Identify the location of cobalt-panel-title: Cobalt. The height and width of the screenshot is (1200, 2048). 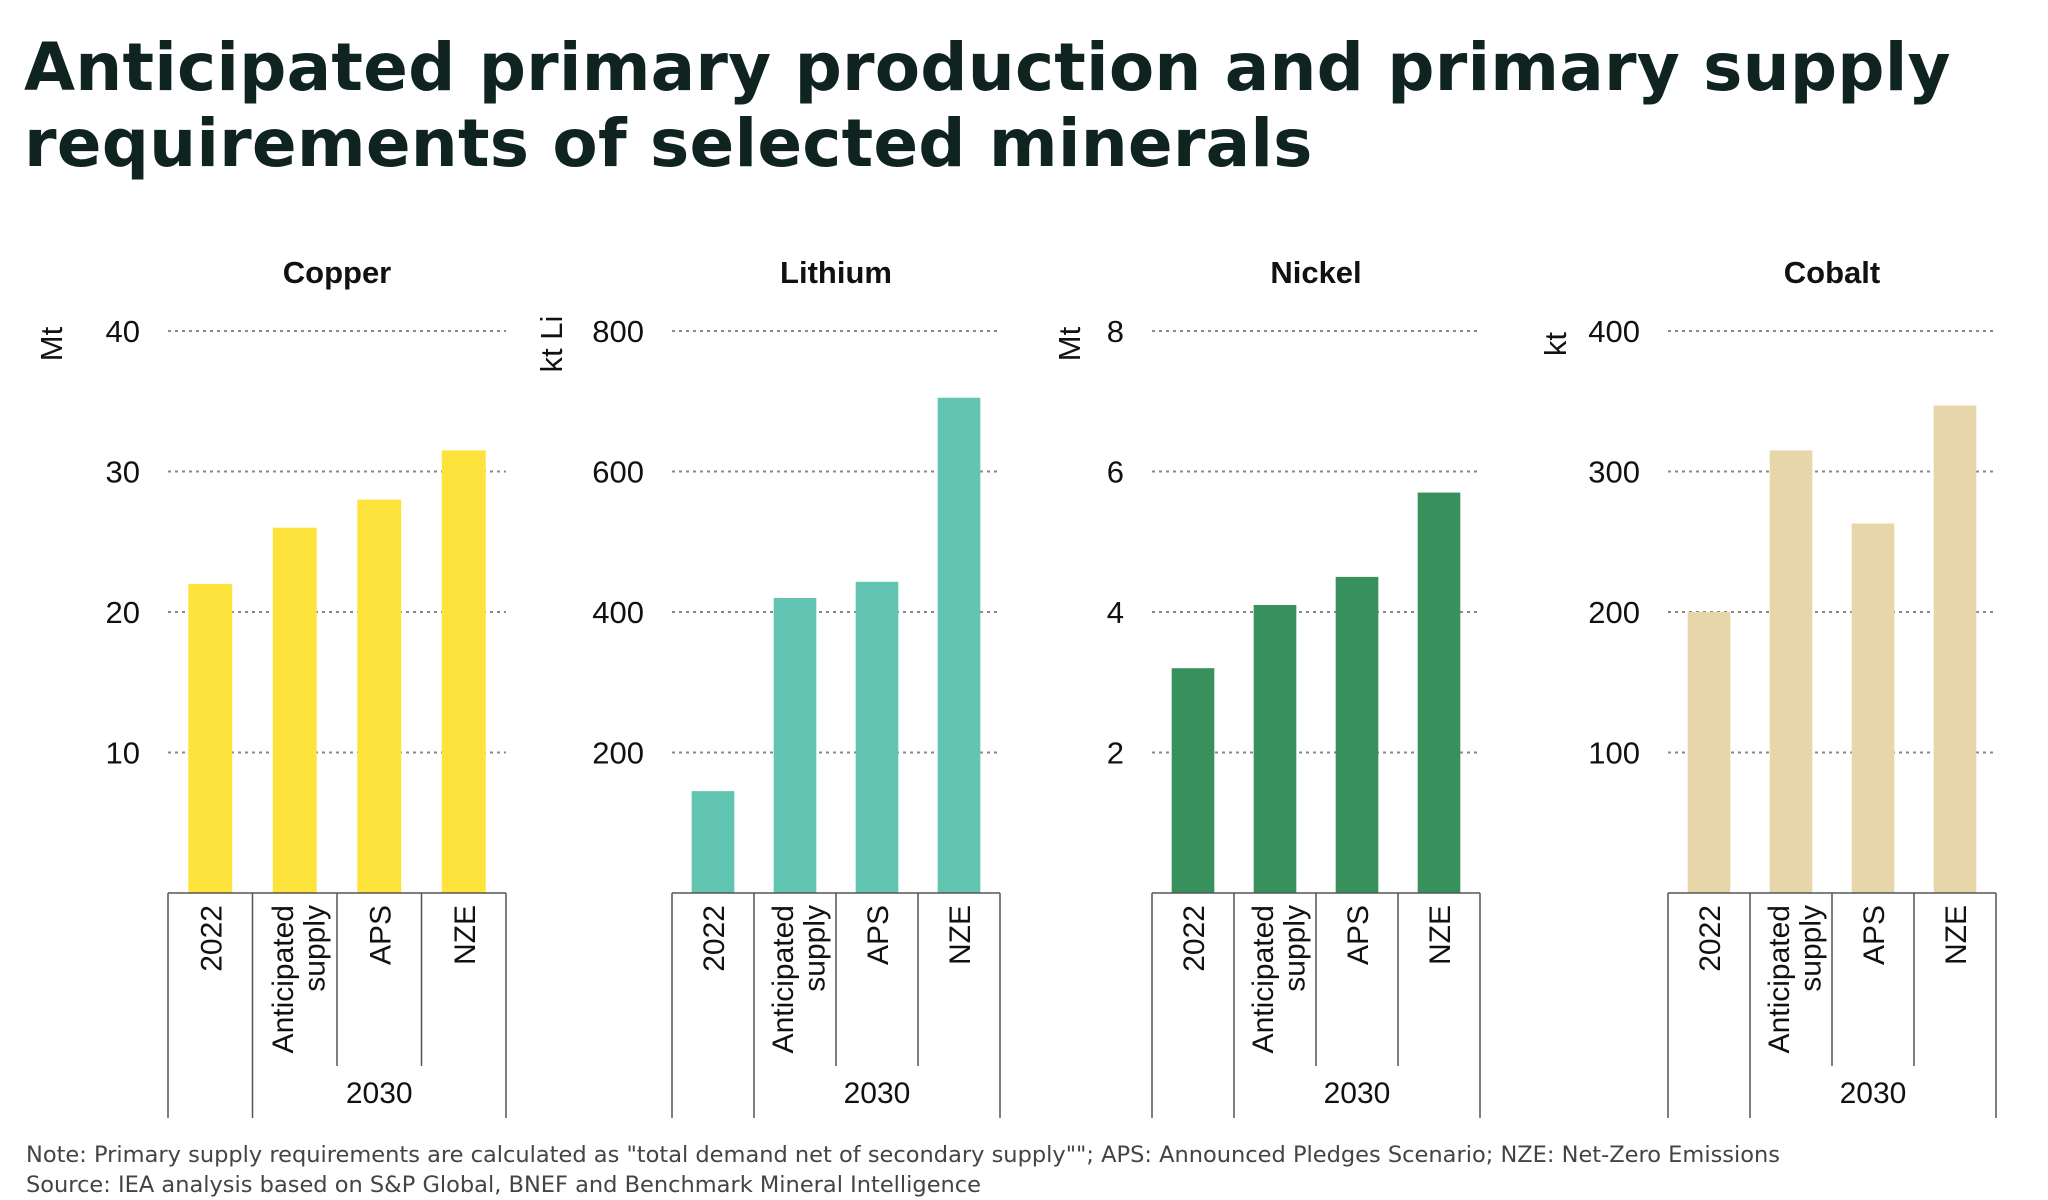
(1832, 272).